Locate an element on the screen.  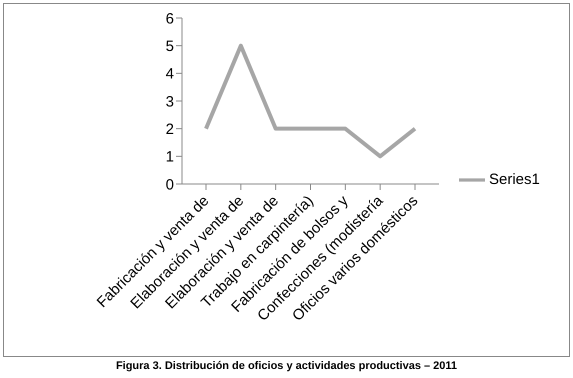
y-tick-label: 3 is located at coordinates (170, 101).